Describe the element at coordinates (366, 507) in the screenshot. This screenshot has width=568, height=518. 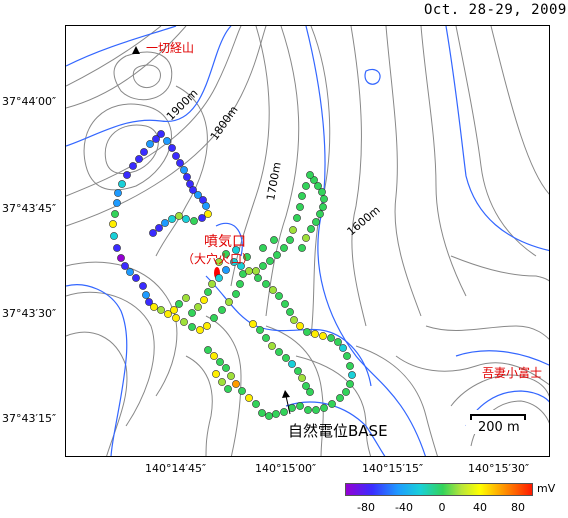
I see `colorbar-tick: -80` at that location.